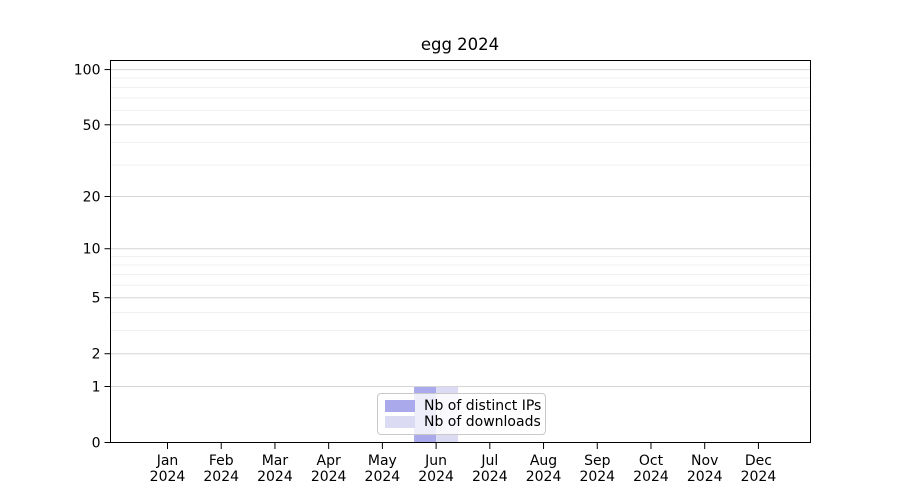 The height and width of the screenshot is (500, 900). Describe the element at coordinates (329, 461) in the screenshot. I see `x-tick-label-month: Apr` at that location.